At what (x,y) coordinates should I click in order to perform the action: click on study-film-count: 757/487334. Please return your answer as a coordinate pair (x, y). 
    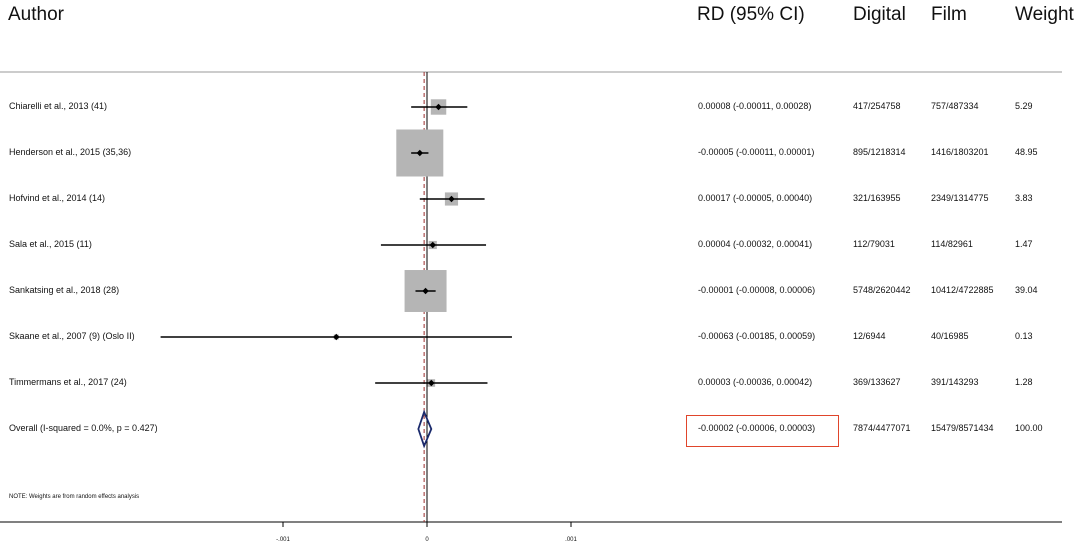
    Looking at the image, I should click on (955, 106).